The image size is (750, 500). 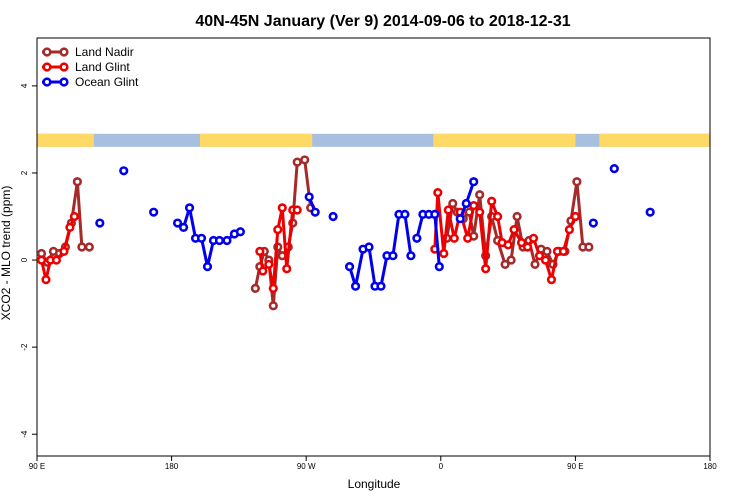 What do you see at coordinates (208, 237) in the screenshot?
I see `series-line` at bounding box center [208, 237].